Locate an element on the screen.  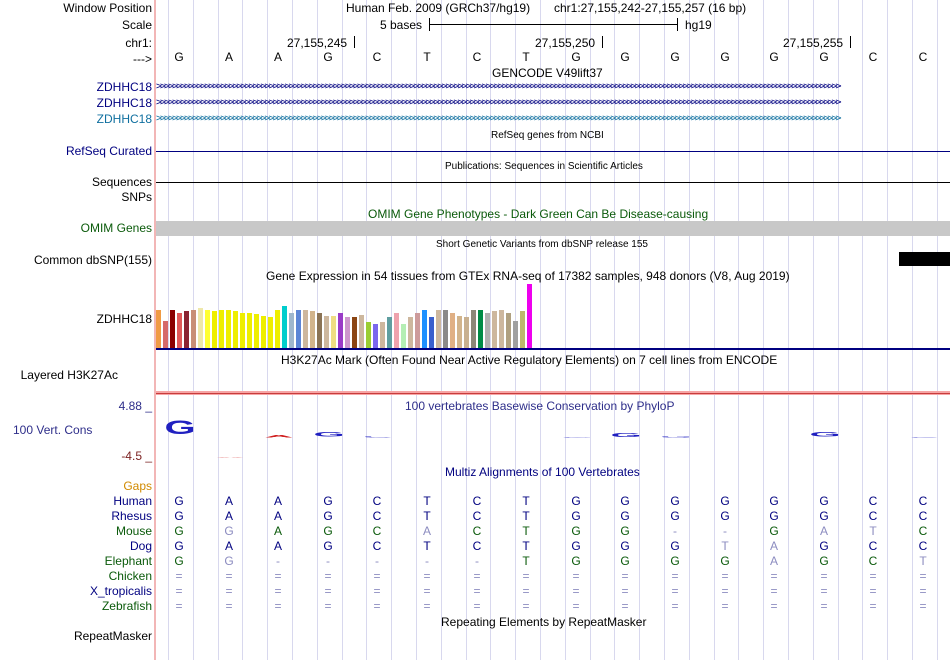
gtex-tissue-bars is located at coordinates (356, 316).